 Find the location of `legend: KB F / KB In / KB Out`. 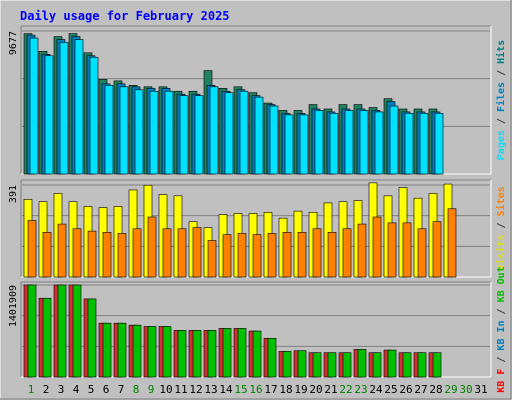

legend: KB F / KB In / KB Out is located at coordinates (501, 329).